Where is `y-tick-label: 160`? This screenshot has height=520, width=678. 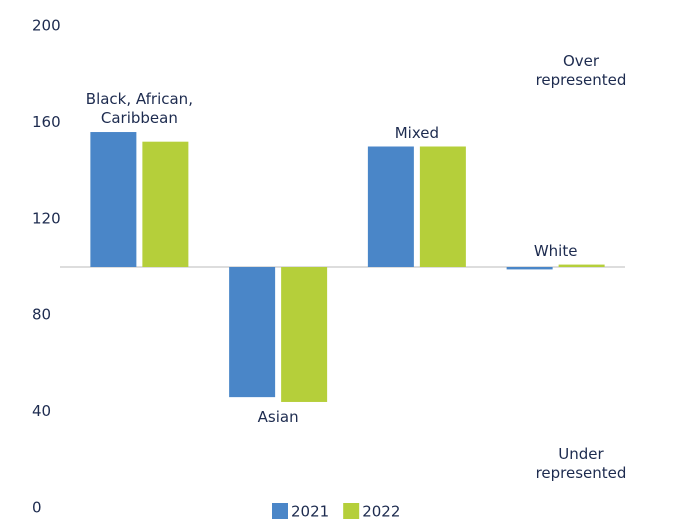 y-tick-label: 160 is located at coordinates (46, 122).